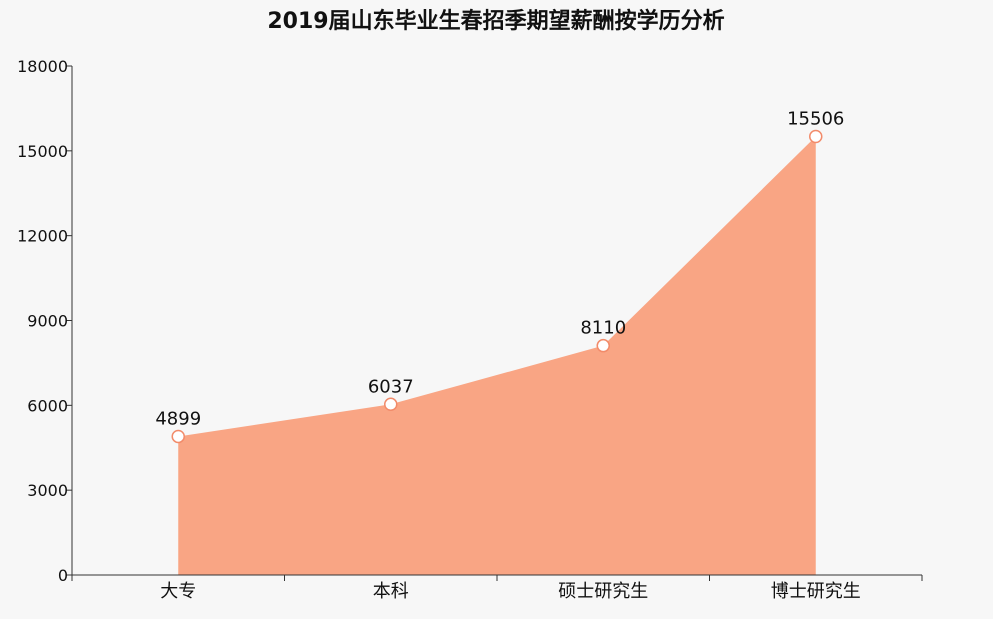 This screenshot has width=993, height=619. Describe the element at coordinates (42, 236) in the screenshot. I see `y-tick-label: 12000` at that location.